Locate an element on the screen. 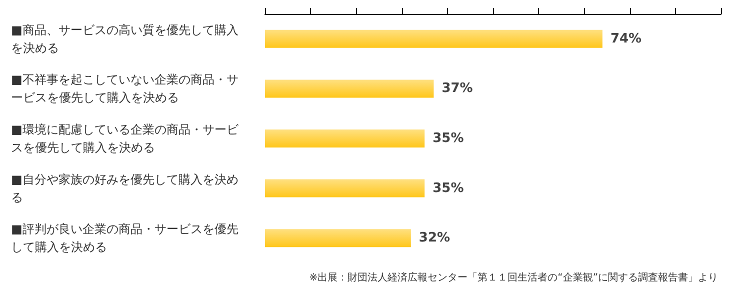 This screenshot has height=295, width=730. data-label: 37% is located at coordinates (457, 88).